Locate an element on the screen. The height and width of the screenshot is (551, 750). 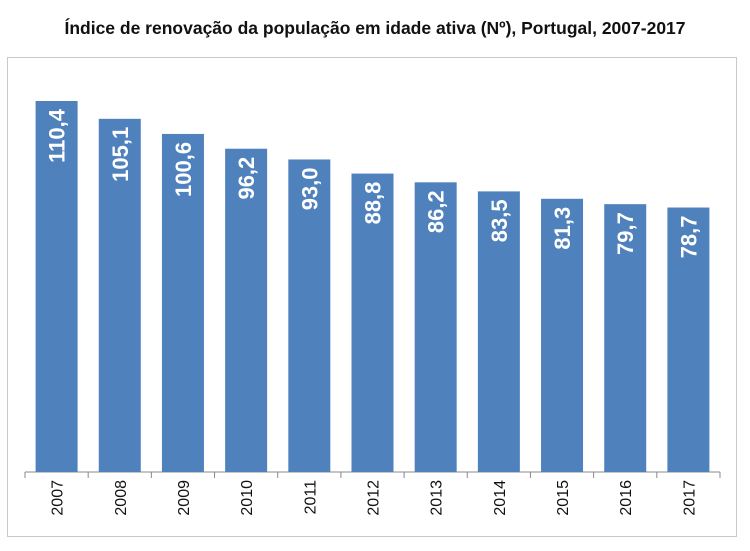
data-label-2014: 83,5 is located at coordinates (499, 220).